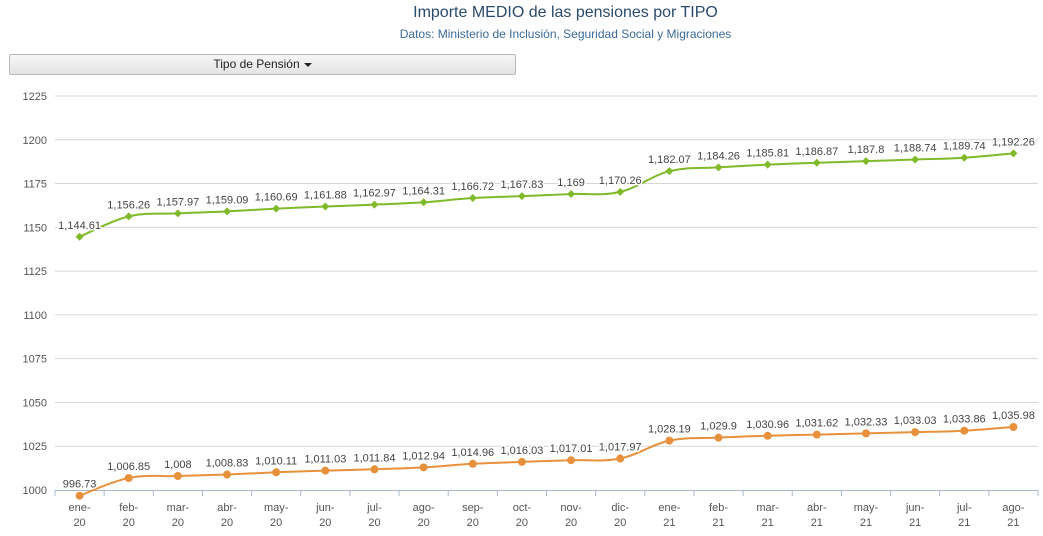 Image resolution: width=1043 pixels, height=536 pixels. What do you see at coordinates (964, 147) in the screenshot?
I see `data-label: 1,189.74` at bounding box center [964, 147].